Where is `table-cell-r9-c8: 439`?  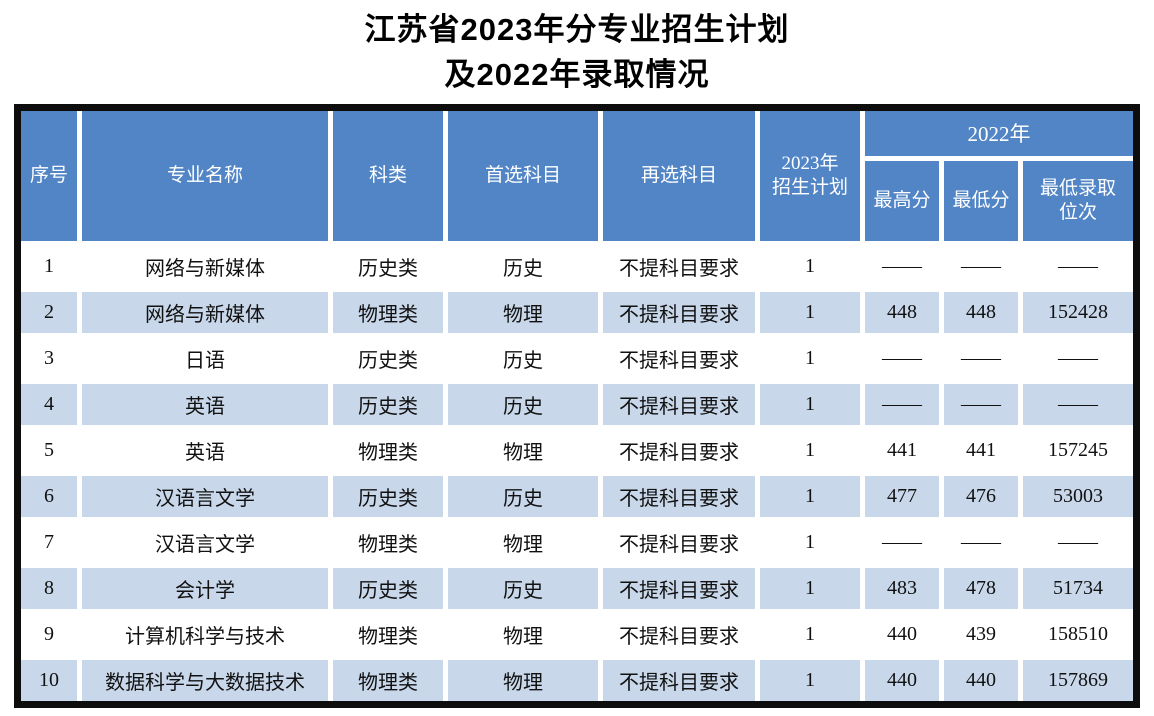
table-cell-r9-c8: 439 is located at coordinates (981, 634).